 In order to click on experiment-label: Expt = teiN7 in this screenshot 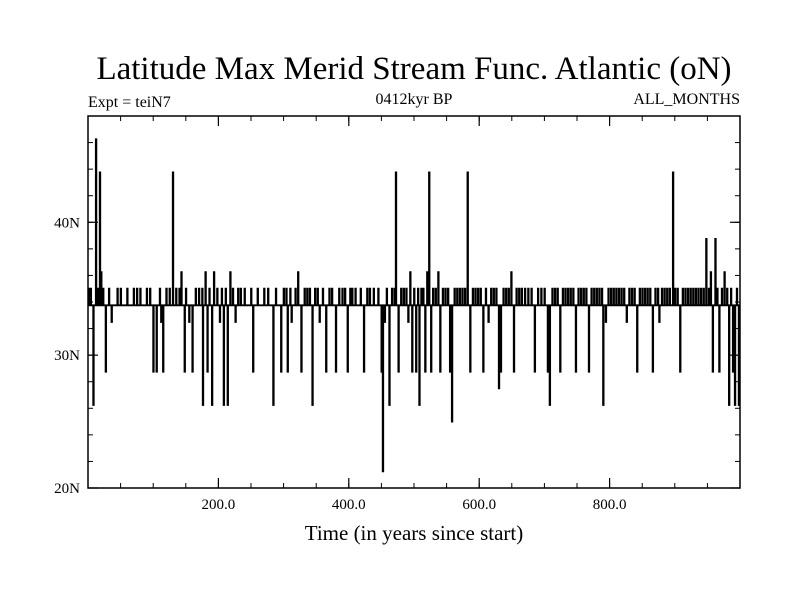, I will do `click(129, 102)`.